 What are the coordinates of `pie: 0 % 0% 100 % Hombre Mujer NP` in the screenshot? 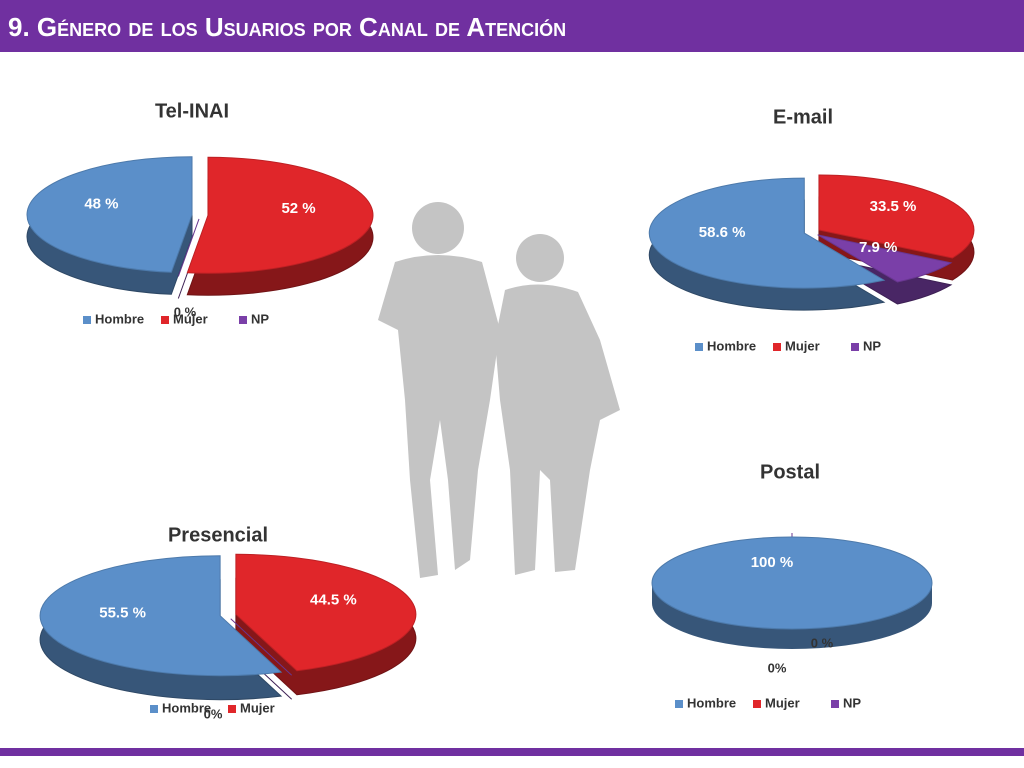 It's located at (792, 621).